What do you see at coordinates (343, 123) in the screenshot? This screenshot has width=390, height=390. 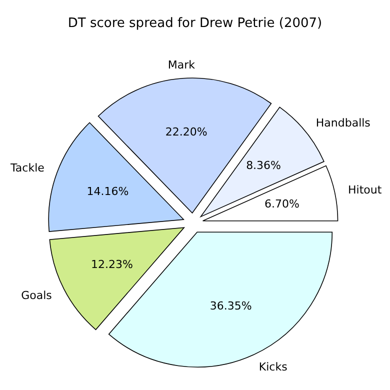 I see `slice-label: Handballs` at bounding box center [343, 123].